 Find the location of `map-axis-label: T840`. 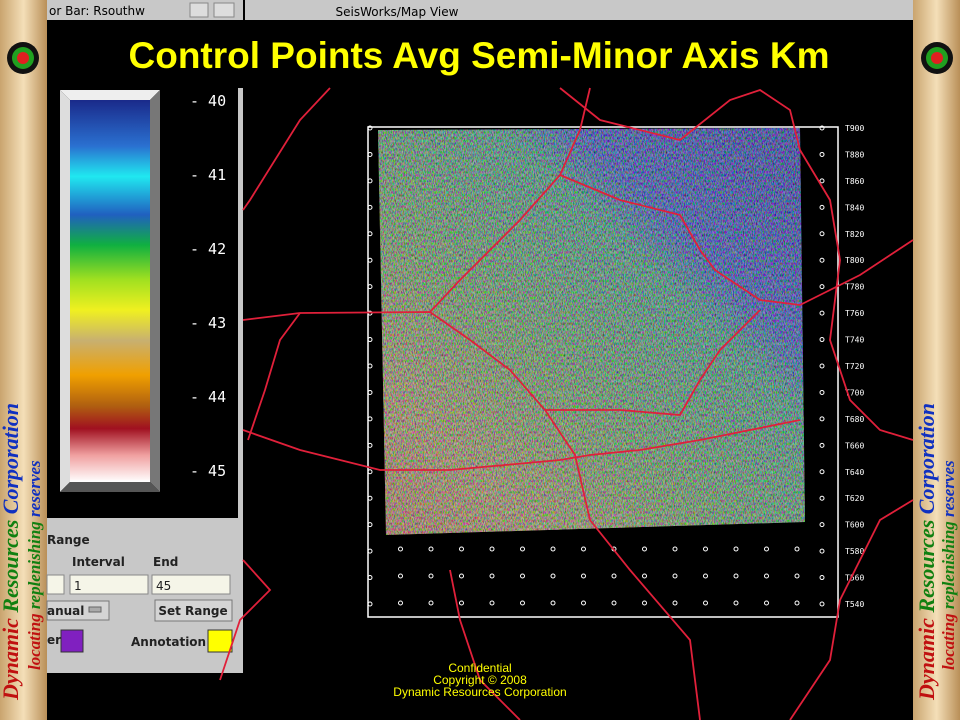

map-axis-label: T840 is located at coordinates (854, 207).